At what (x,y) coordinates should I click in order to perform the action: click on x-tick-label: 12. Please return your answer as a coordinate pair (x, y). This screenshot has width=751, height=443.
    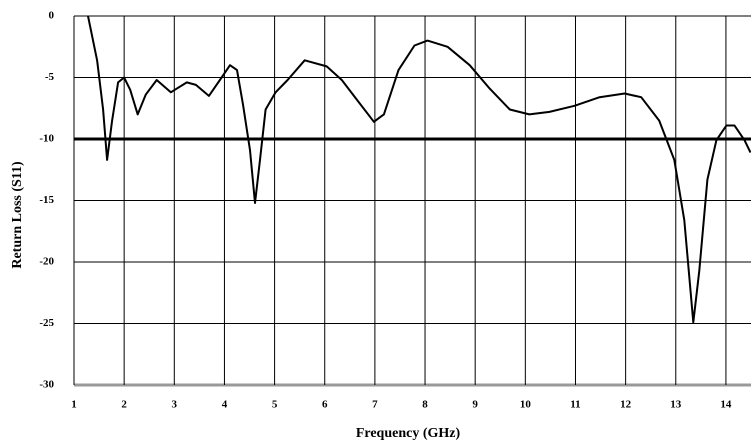
    Looking at the image, I should click on (626, 405).